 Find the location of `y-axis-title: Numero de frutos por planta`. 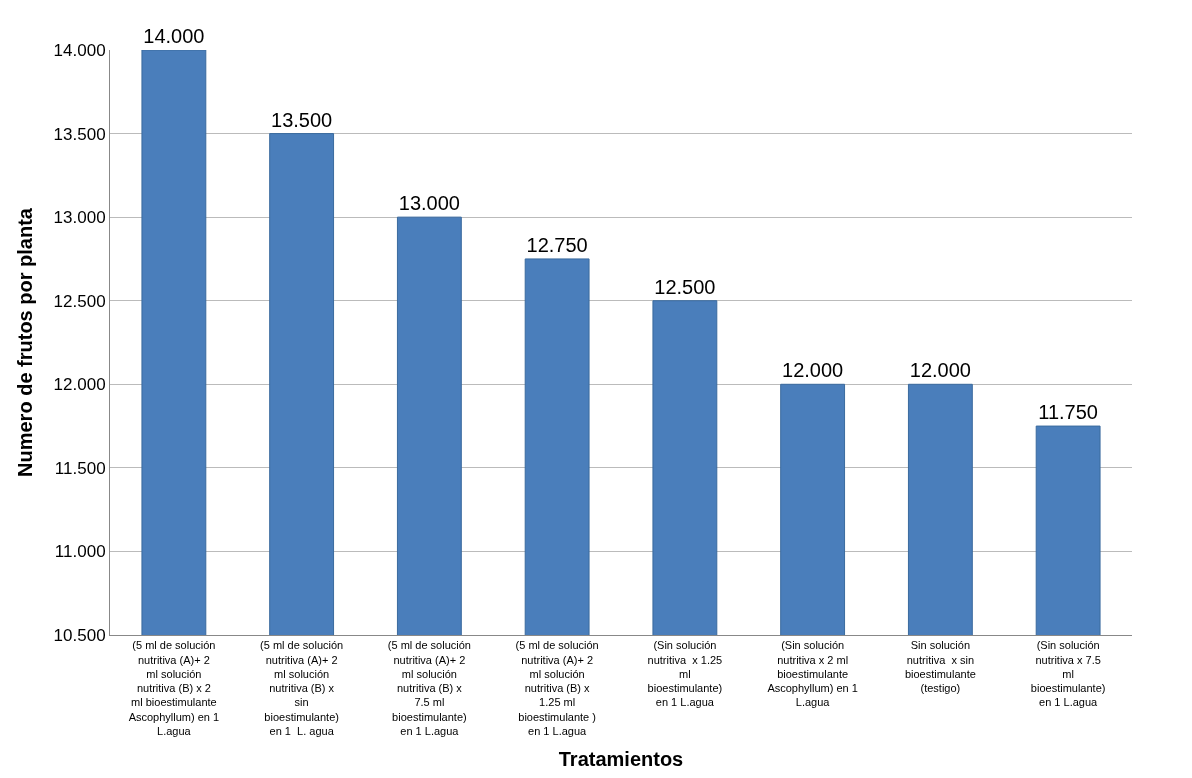

y-axis-title: Numero de frutos por planta is located at coordinates (25, 342).